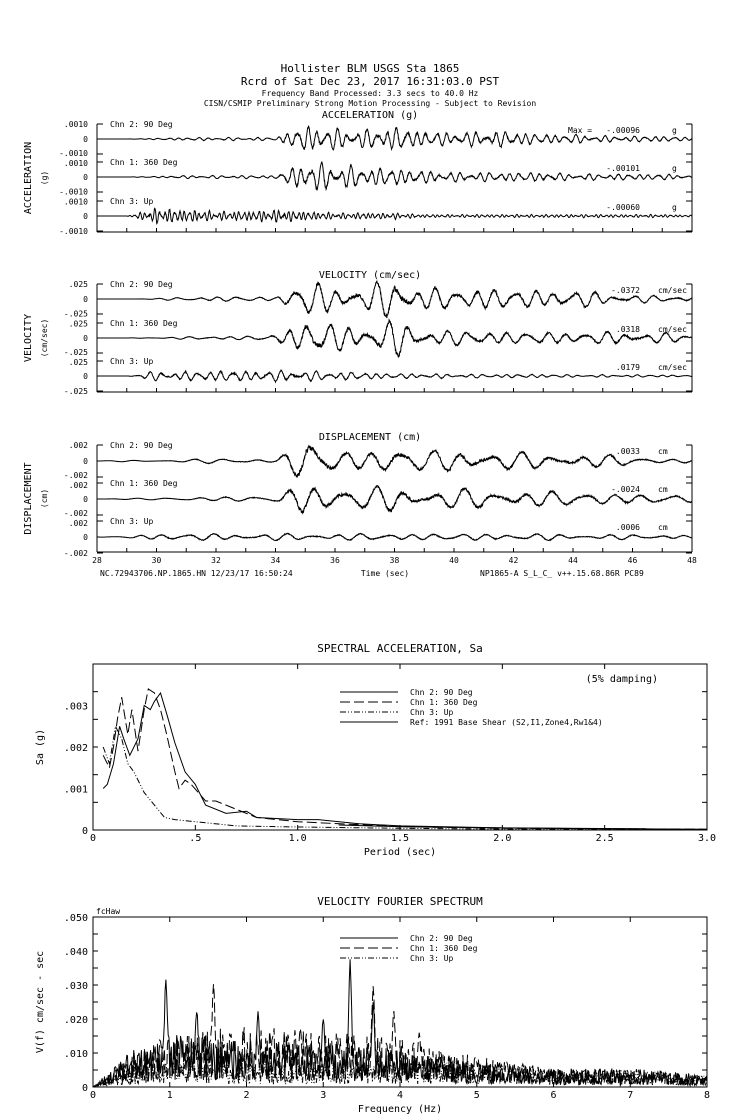 The width and height of the screenshot is (739, 1115). I want to click on series-line-gray-thick, so click(492, 827).